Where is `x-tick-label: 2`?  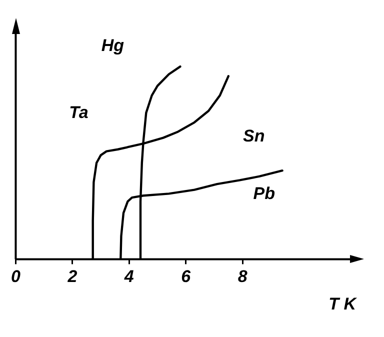
x-tick-label: 2 is located at coordinates (72, 276).